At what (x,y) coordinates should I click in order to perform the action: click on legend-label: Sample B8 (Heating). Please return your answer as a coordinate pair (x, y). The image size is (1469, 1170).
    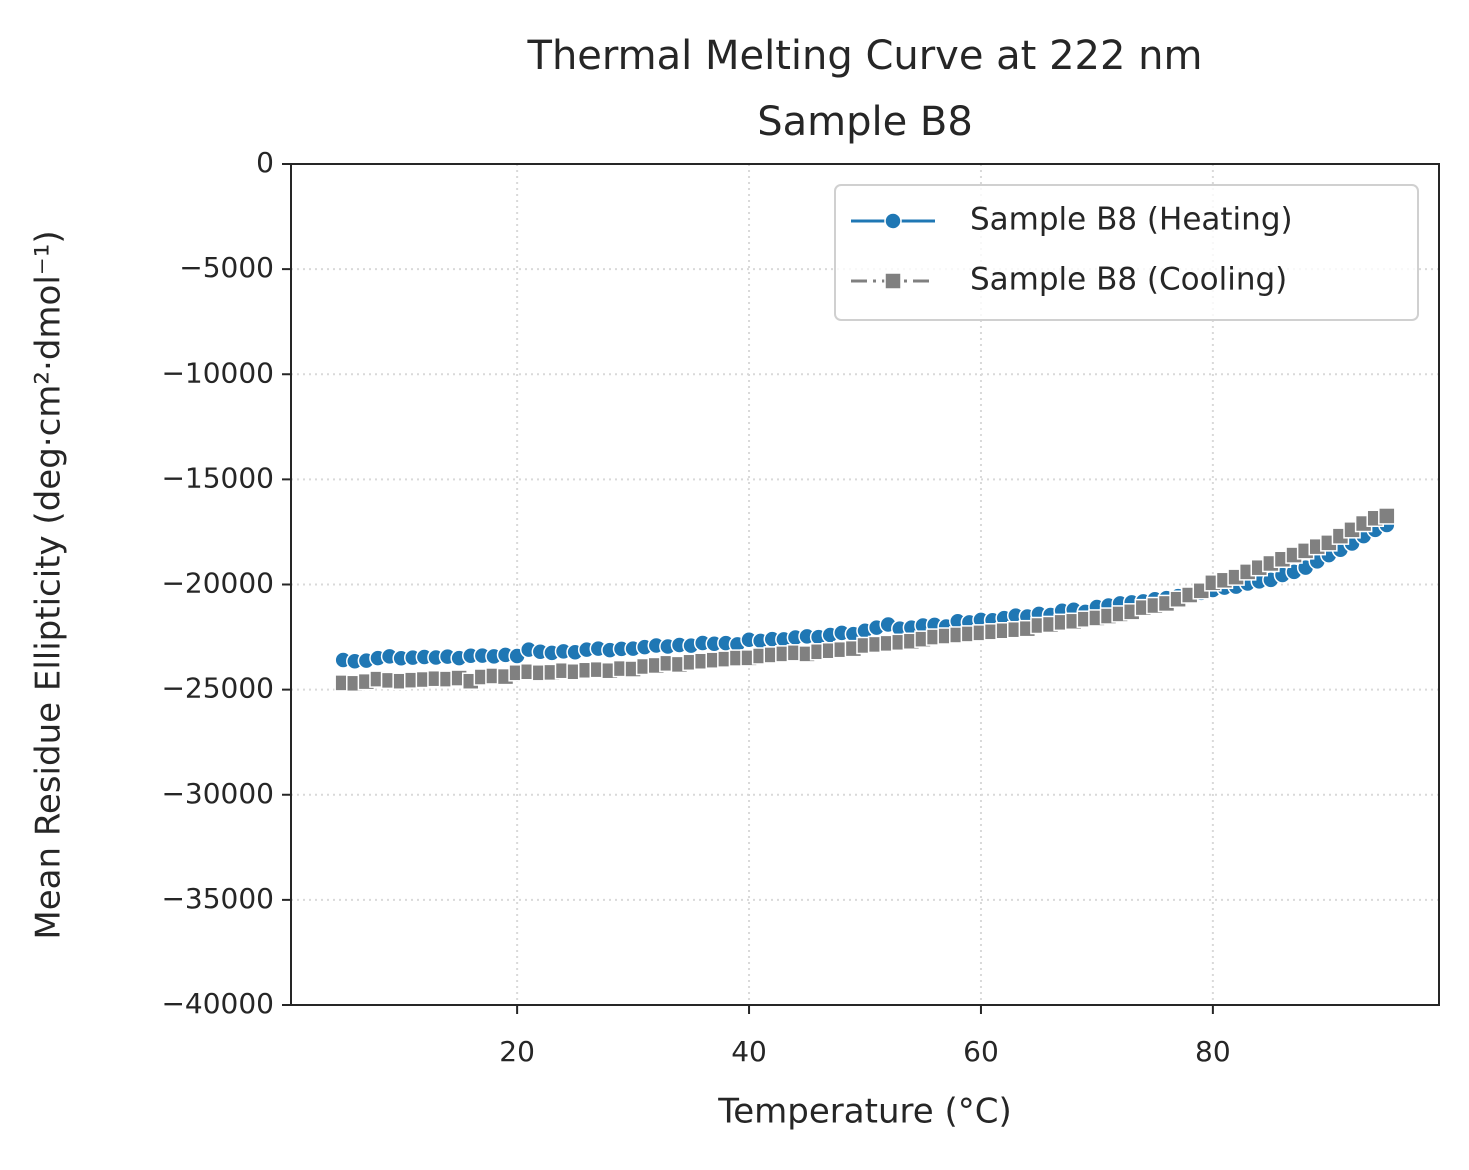
    Looking at the image, I should click on (1131, 220).